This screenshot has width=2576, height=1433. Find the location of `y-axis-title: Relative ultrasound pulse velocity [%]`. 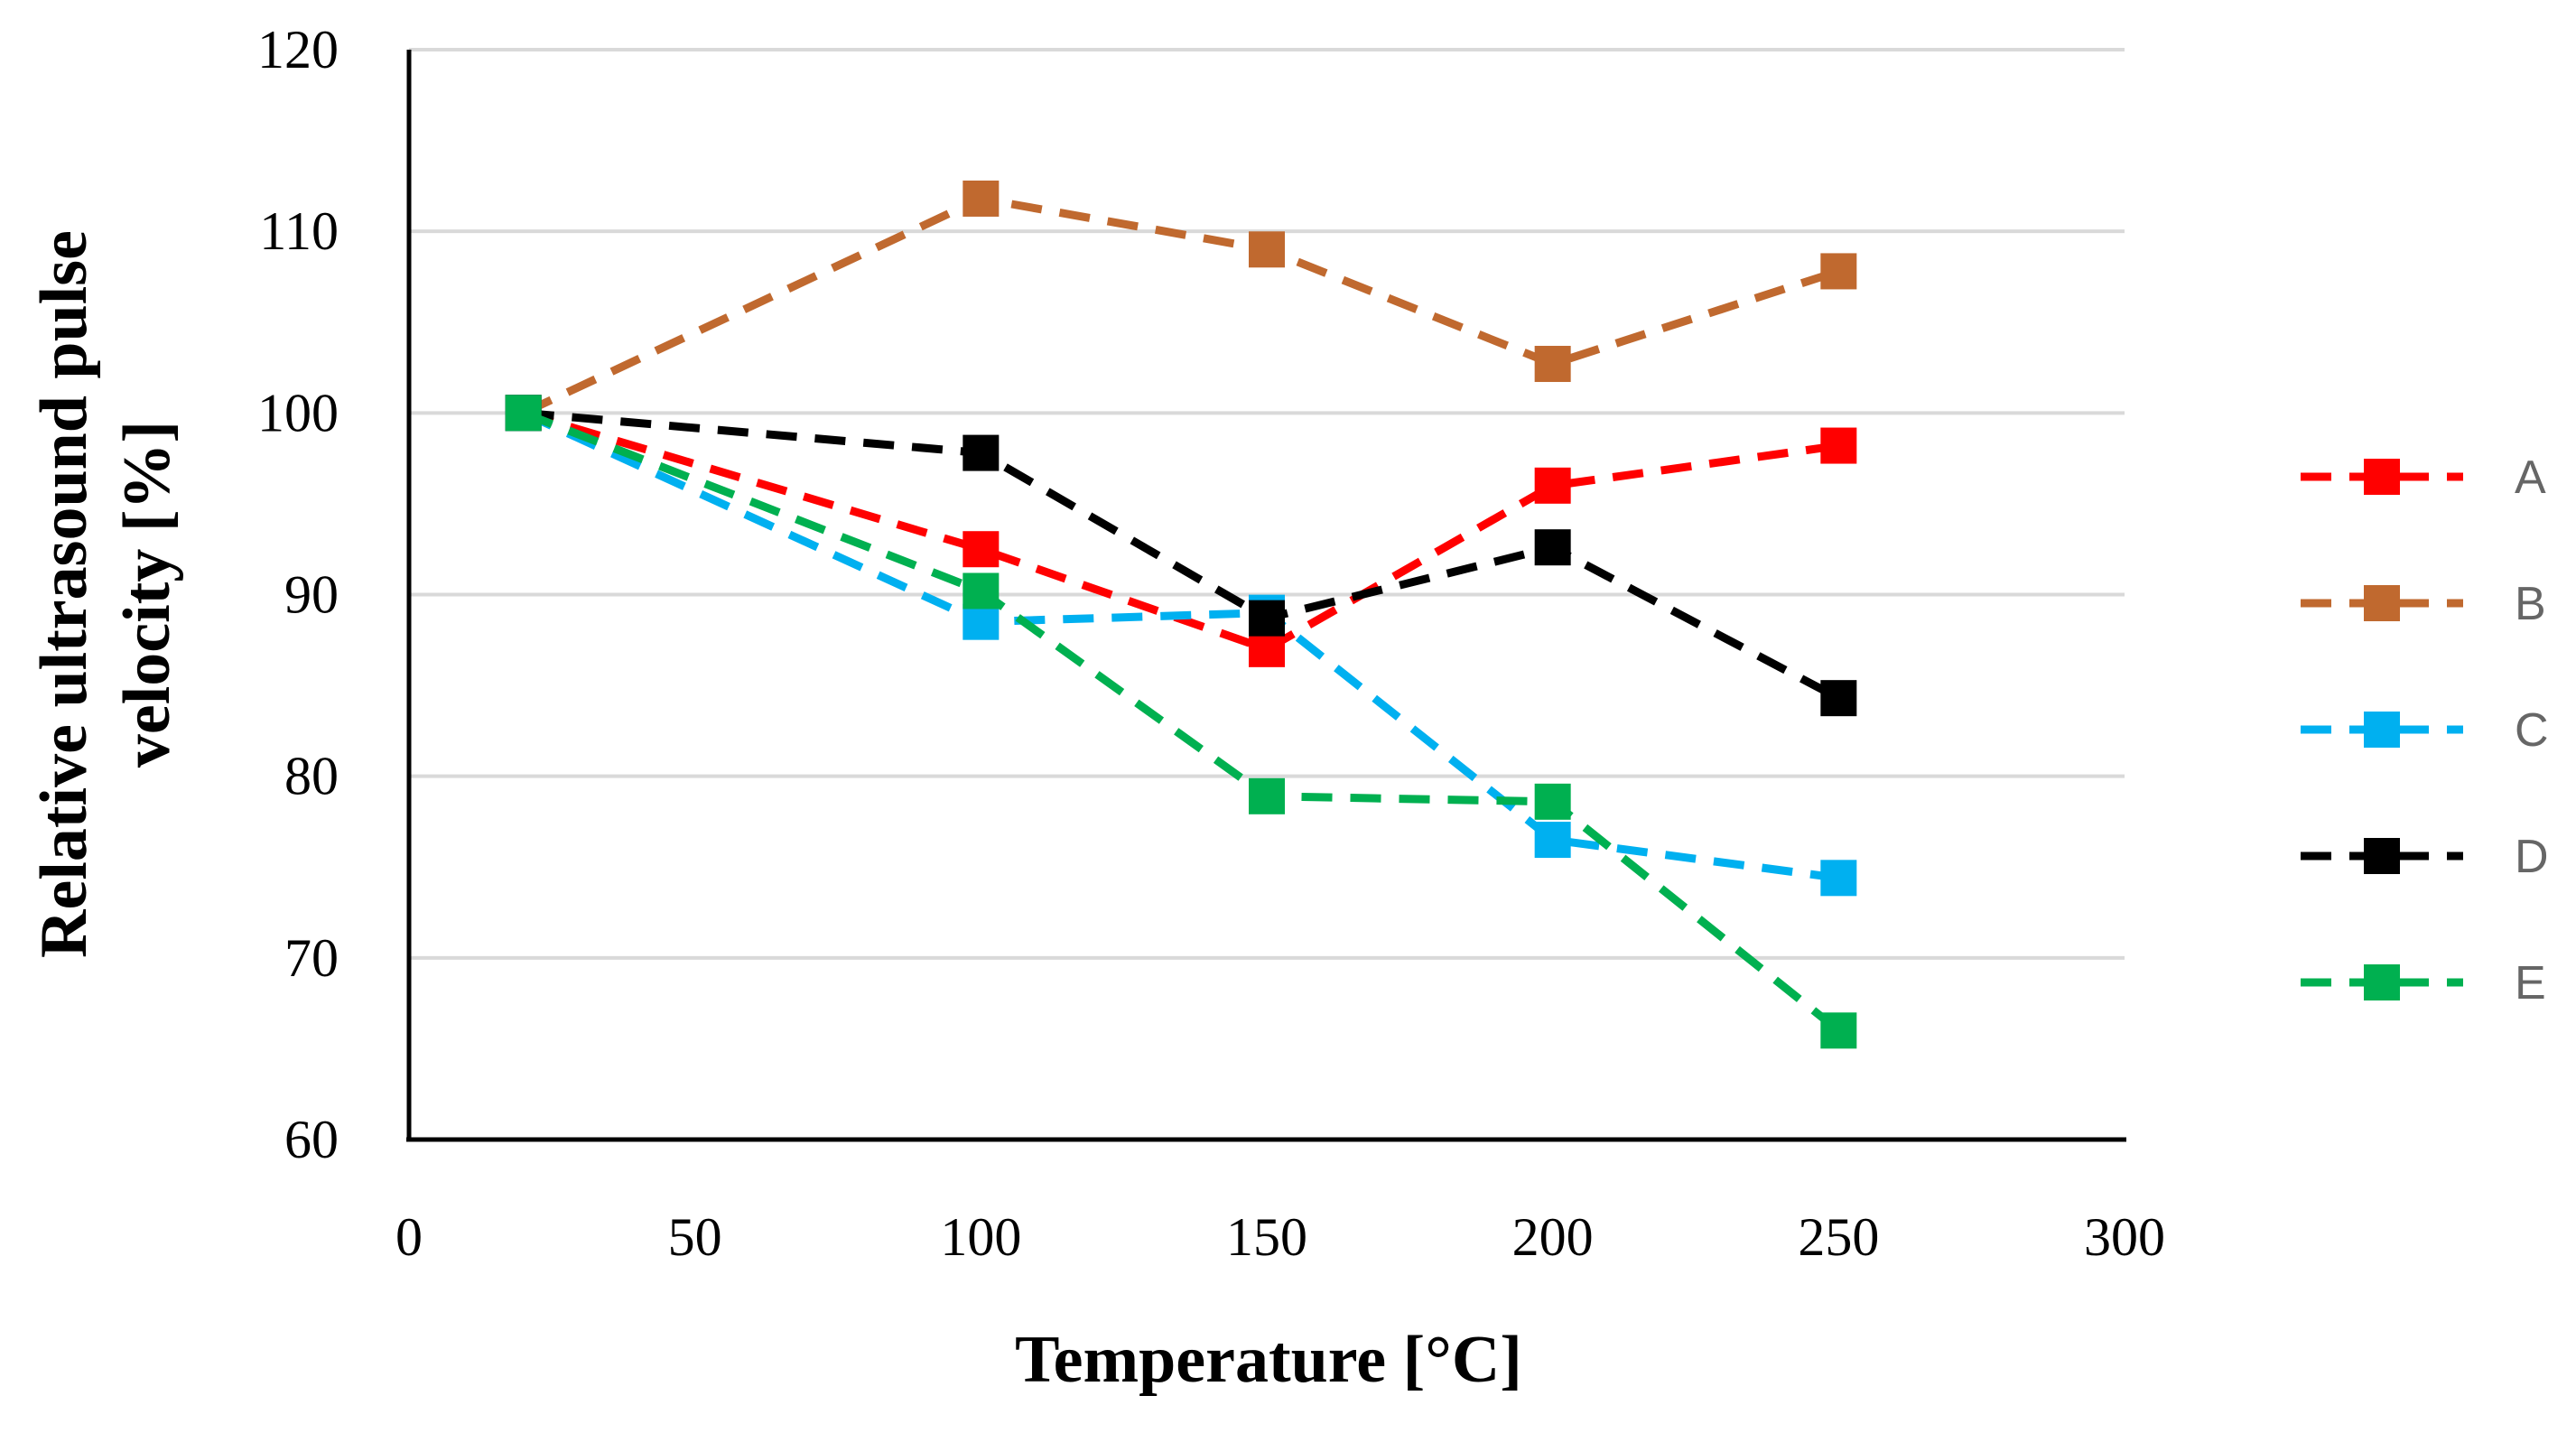

y-axis-title: Relative ultrasound pulse velocity [%] is located at coordinates (105, 594).